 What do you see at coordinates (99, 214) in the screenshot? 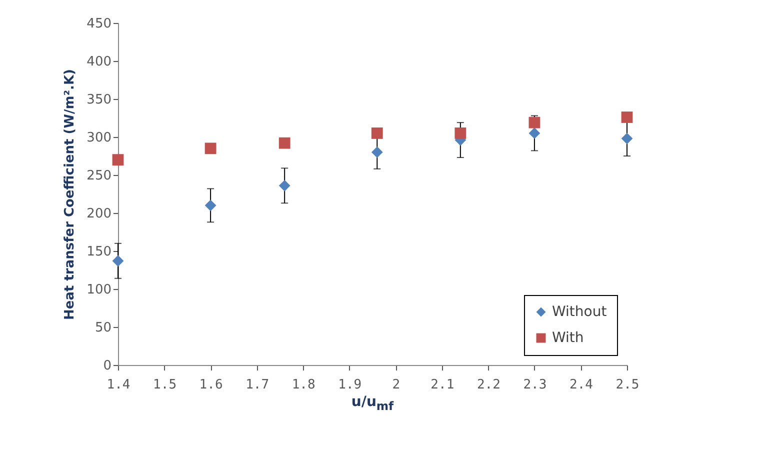
I see `y-tick-label: 200` at bounding box center [99, 214].